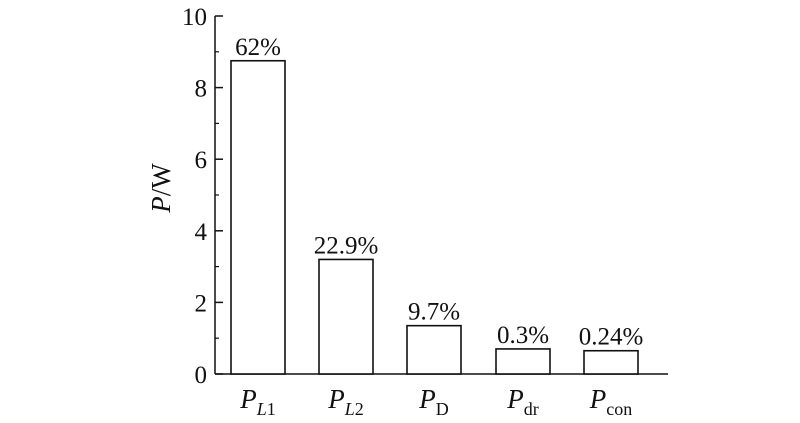  Describe the element at coordinates (257, 401) in the screenshot. I see `category-label: PL1` at that location.